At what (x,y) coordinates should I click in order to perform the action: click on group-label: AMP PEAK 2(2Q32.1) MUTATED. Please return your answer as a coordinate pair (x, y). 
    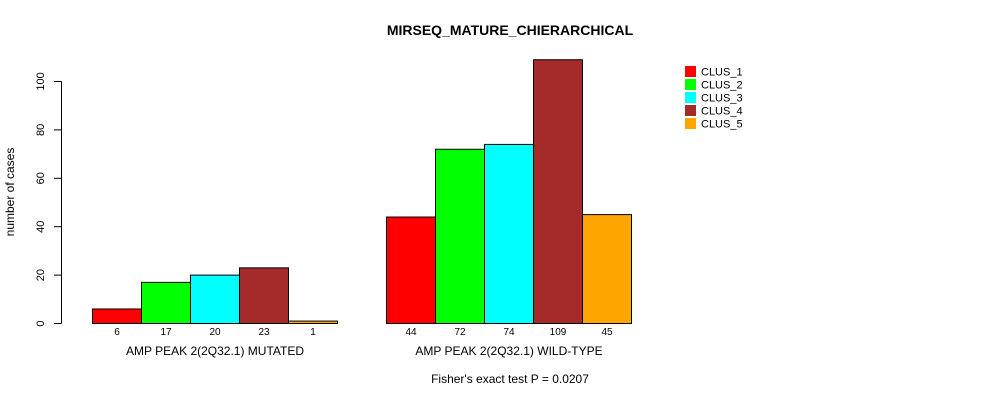
    Looking at the image, I should click on (215, 351).